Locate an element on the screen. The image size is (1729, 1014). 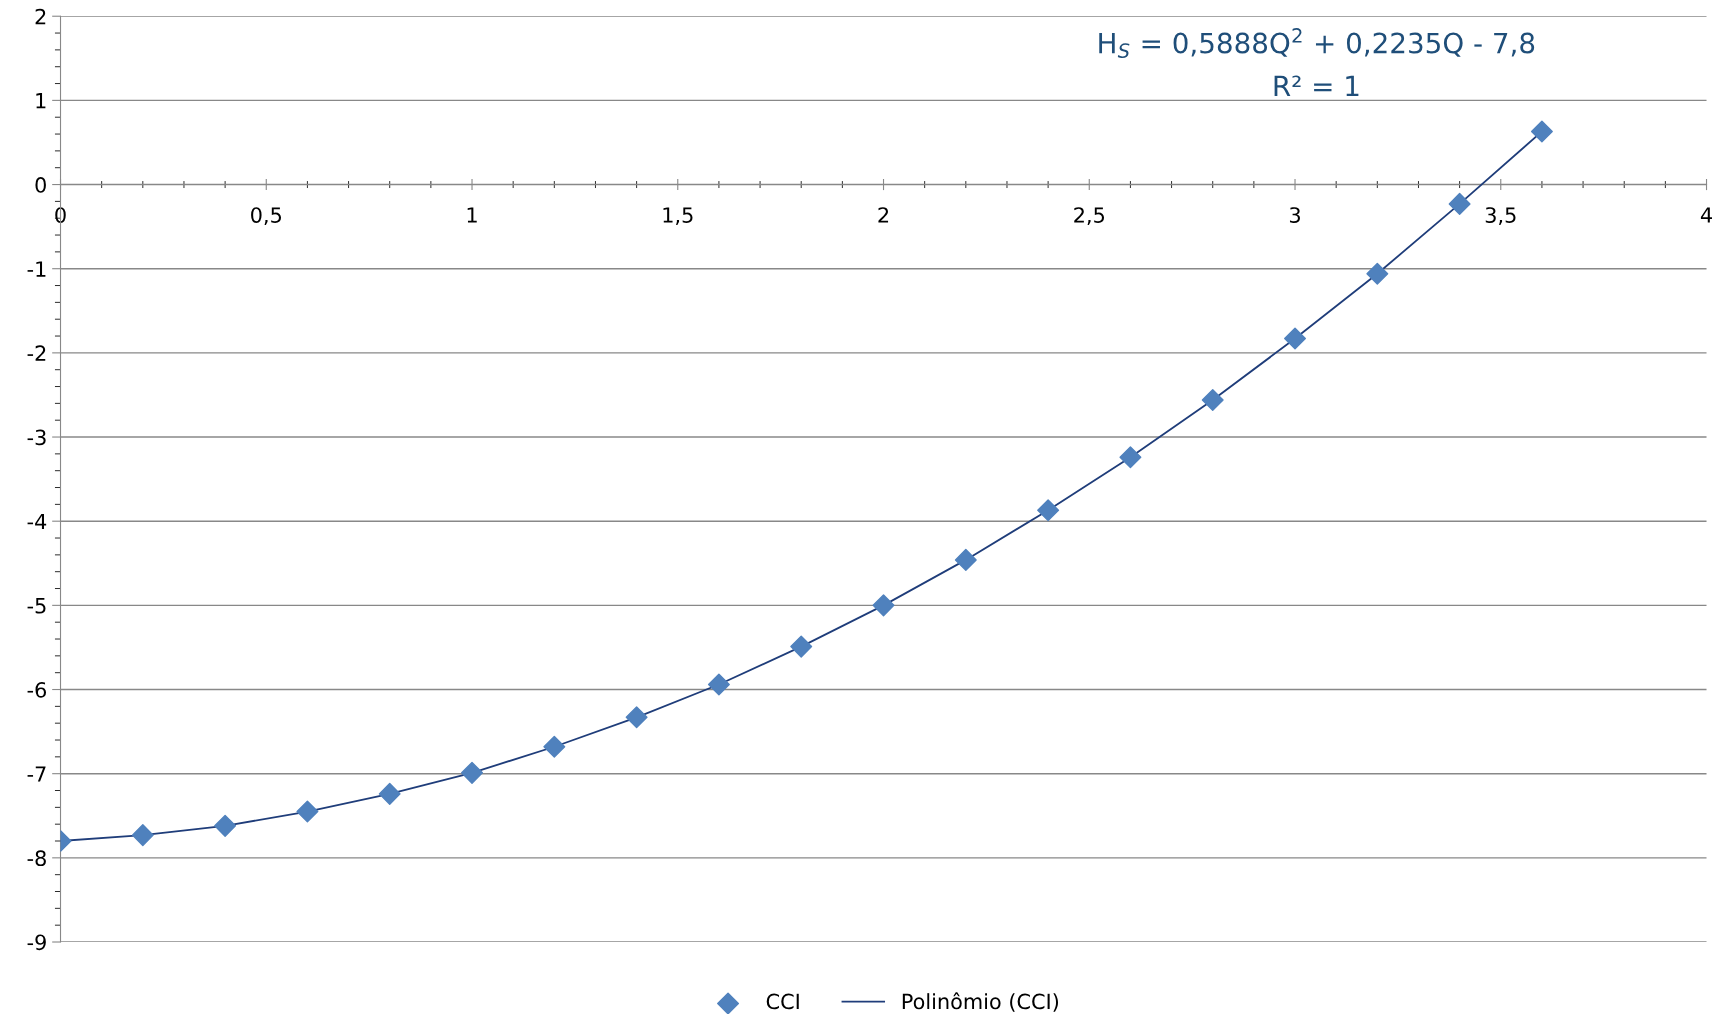
y-tick-label: -7 is located at coordinates (36, 774).